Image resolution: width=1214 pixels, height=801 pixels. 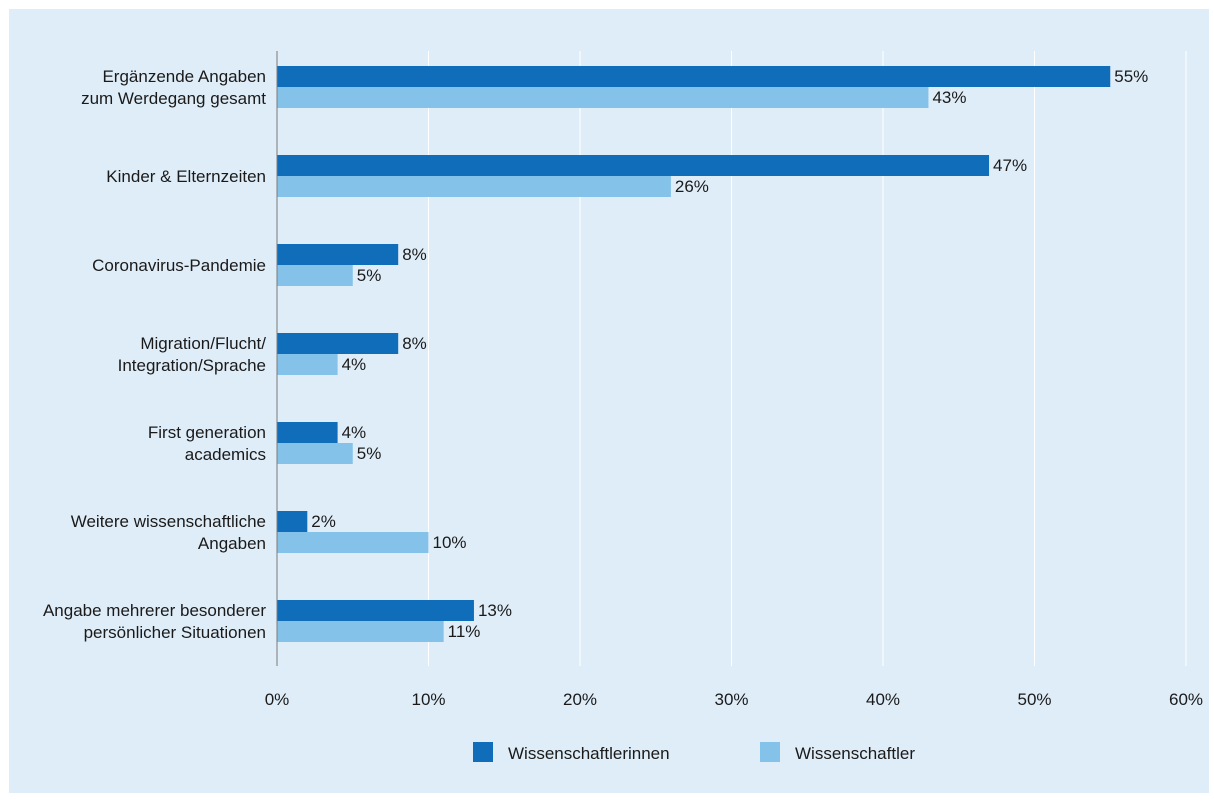 What do you see at coordinates (495, 610) in the screenshot?
I see `data-label-6-0: 13%` at bounding box center [495, 610].